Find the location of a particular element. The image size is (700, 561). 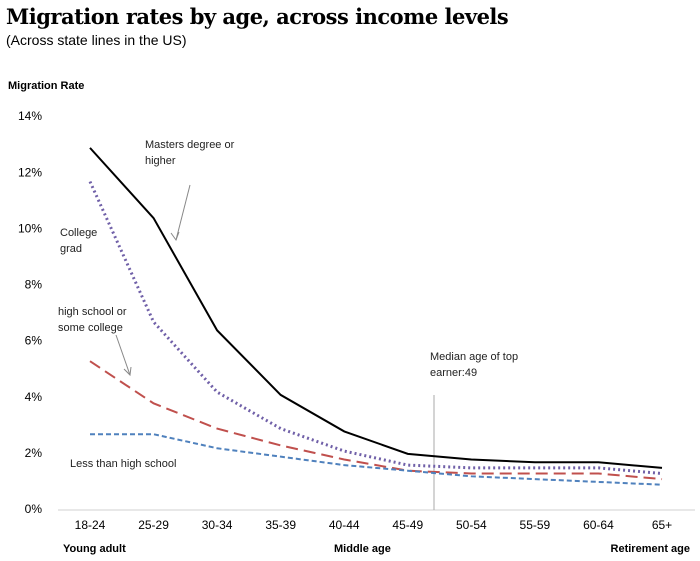

group-label: Young adult is located at coordinates (94, 549).